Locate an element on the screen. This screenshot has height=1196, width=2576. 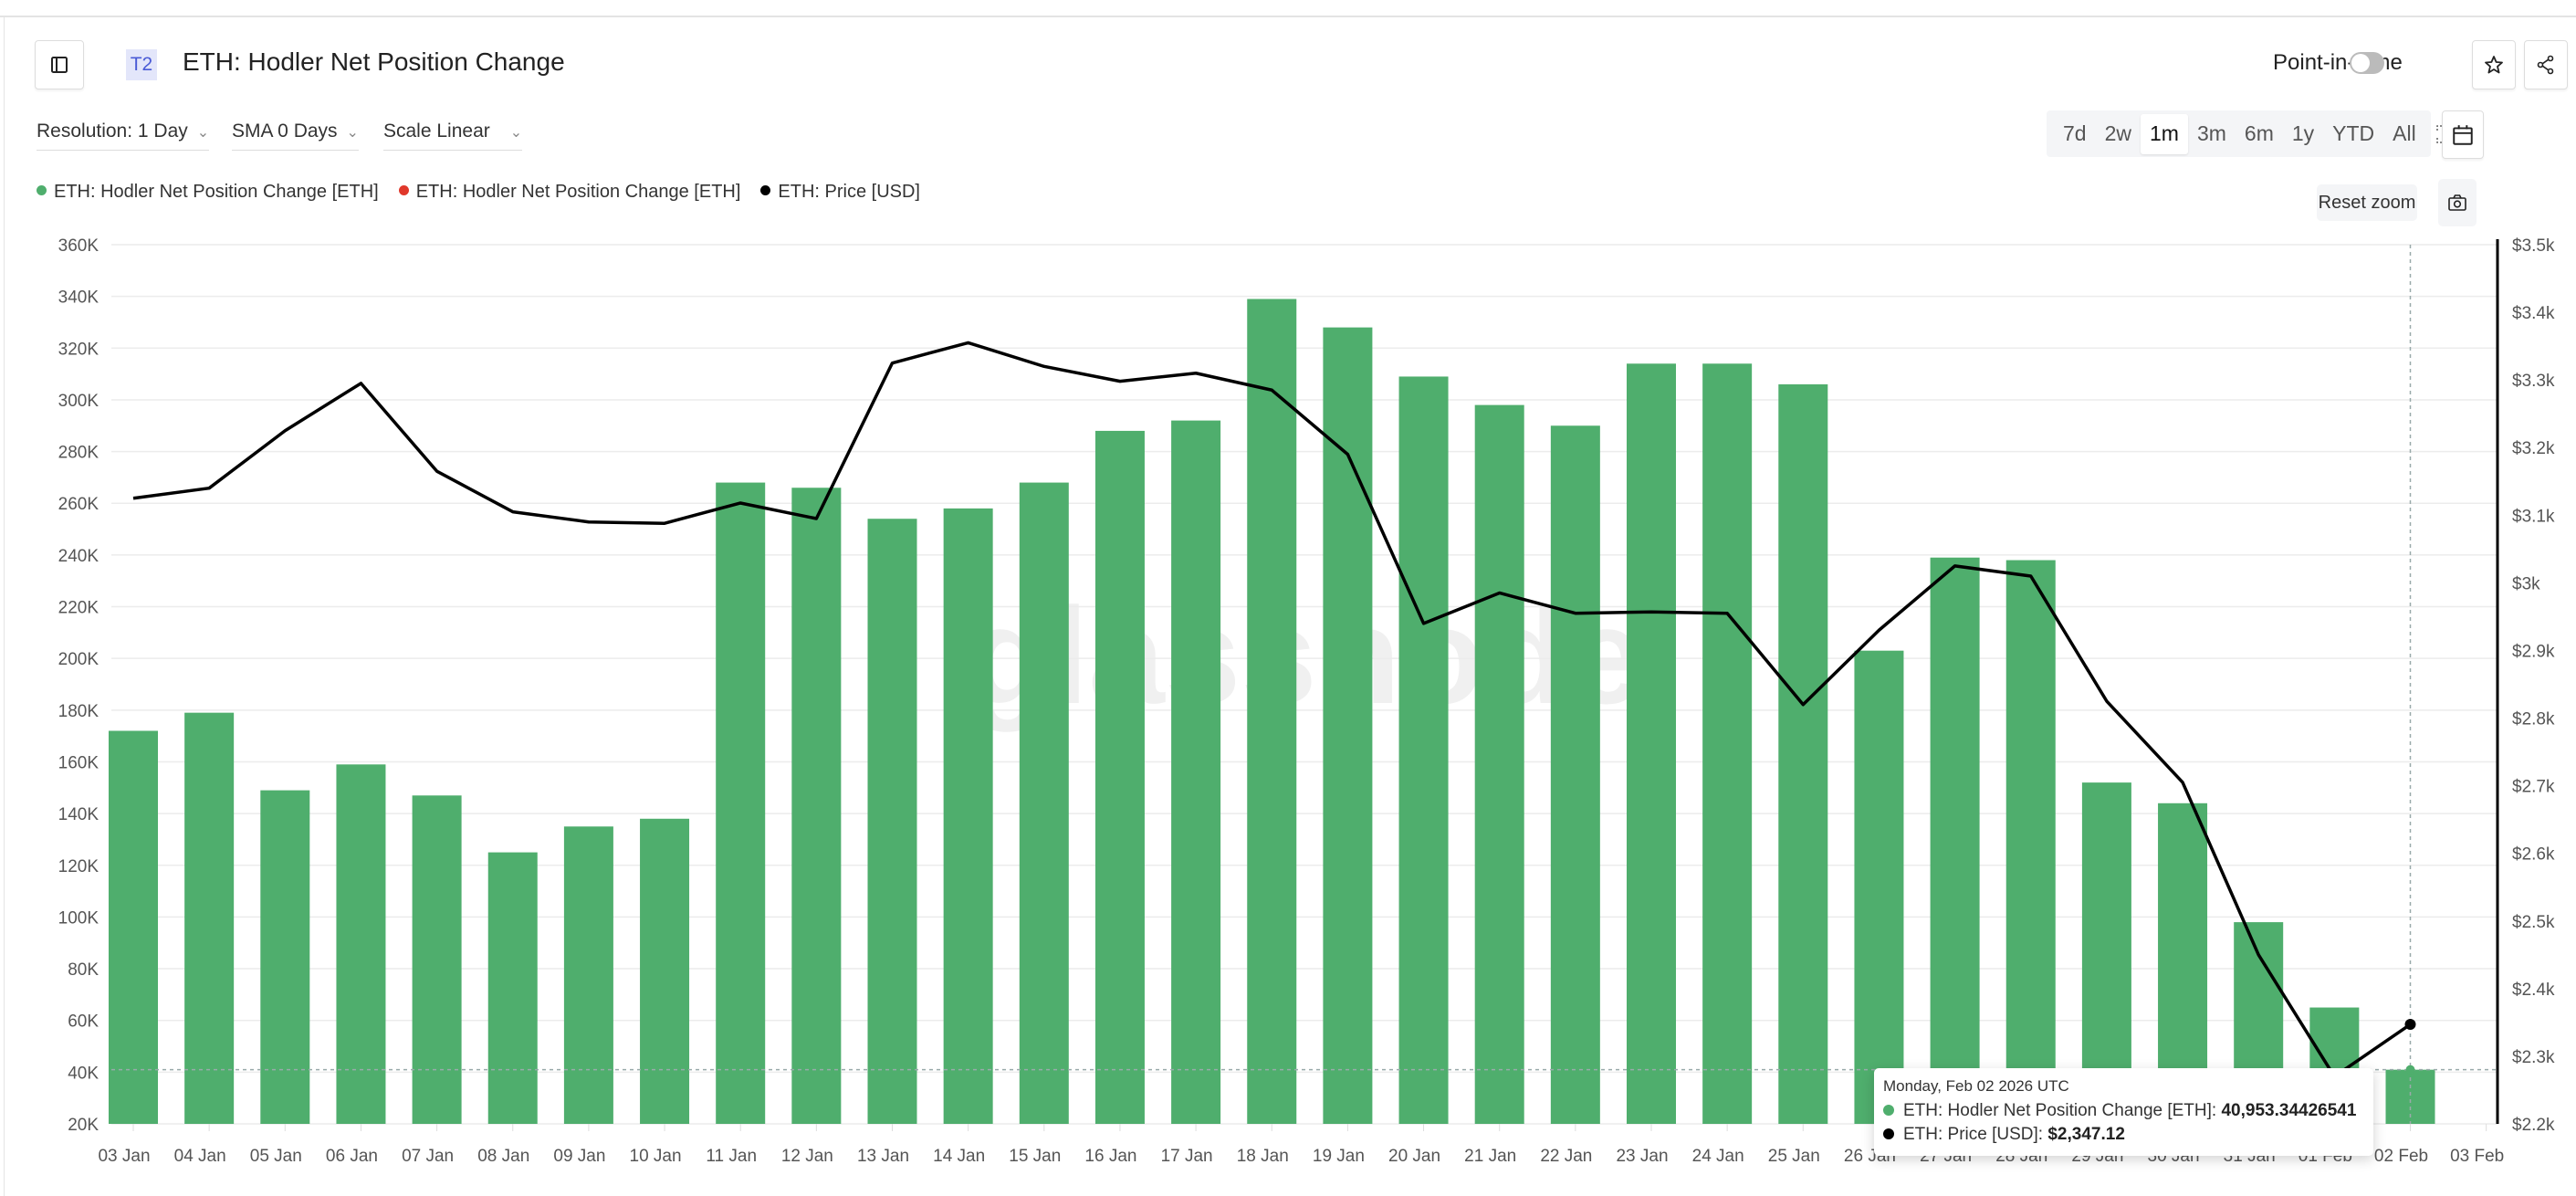
x-tick-label: 07 Jan is located at coordinates (428, 1157).